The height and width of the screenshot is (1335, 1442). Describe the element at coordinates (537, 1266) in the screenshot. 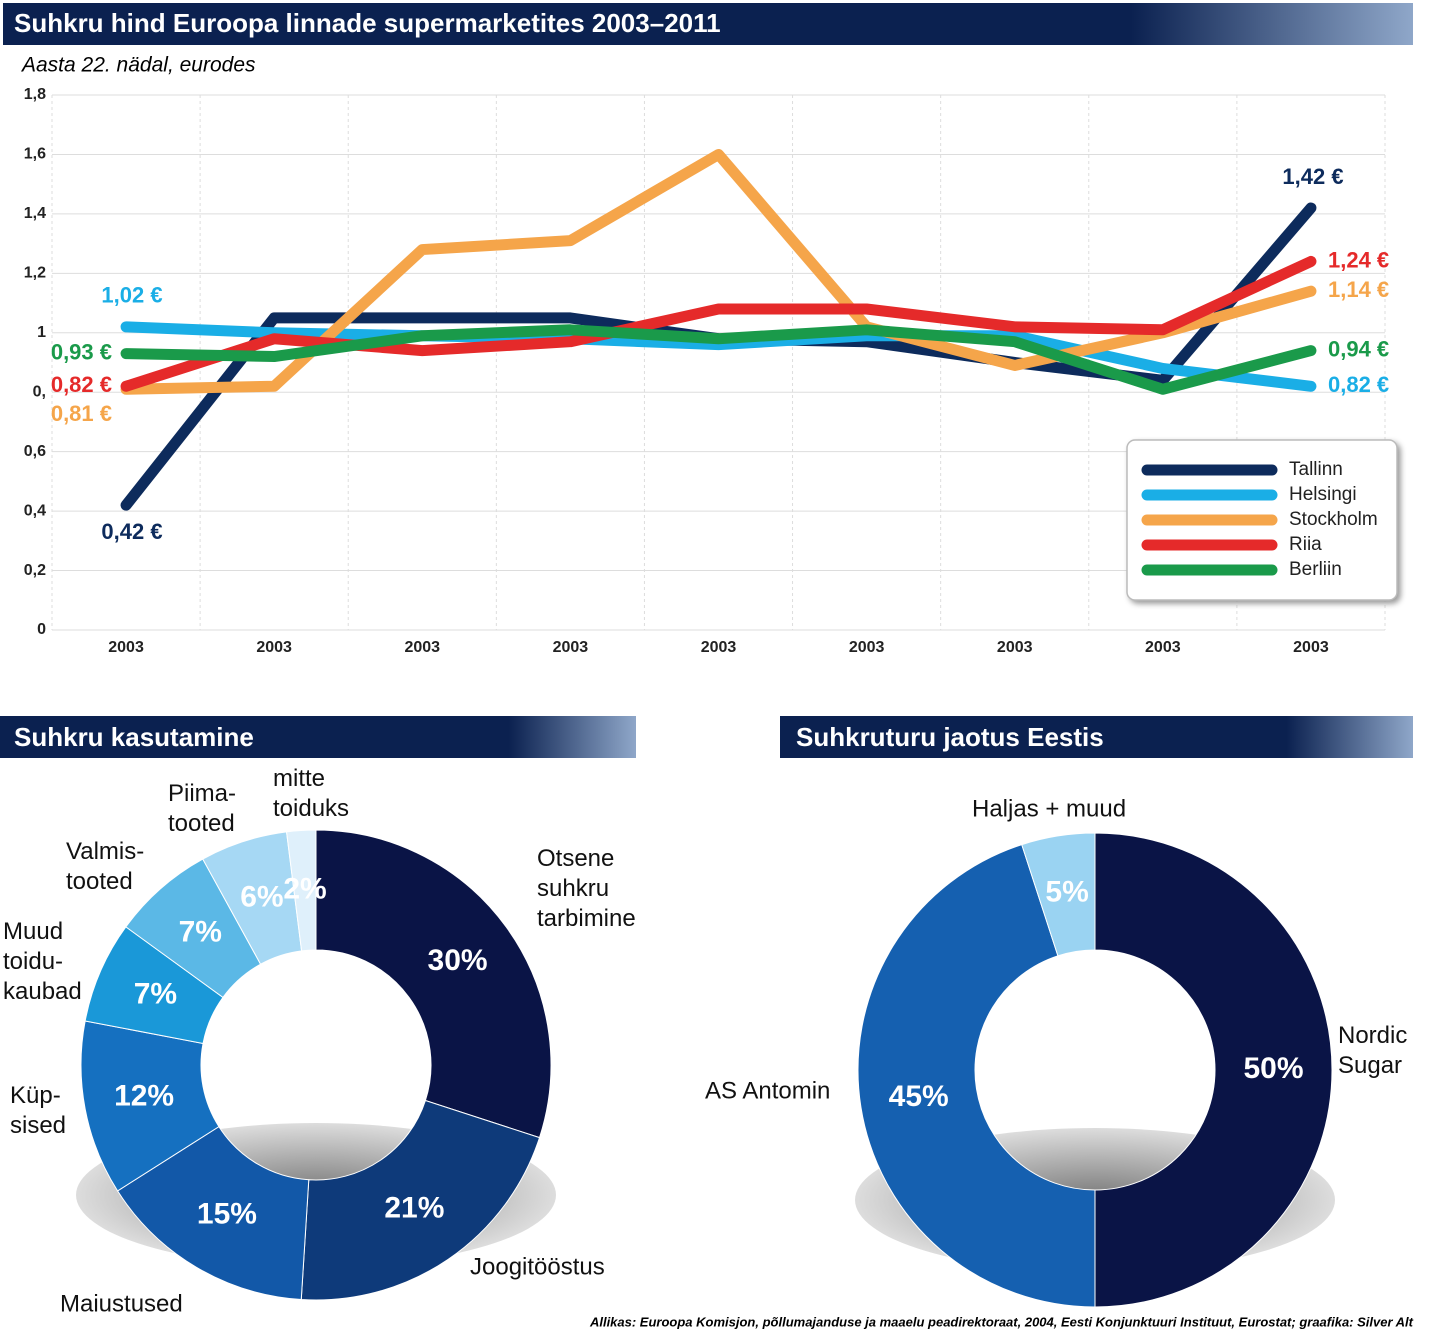

I see `category-label: Joogitööstus` at that location.